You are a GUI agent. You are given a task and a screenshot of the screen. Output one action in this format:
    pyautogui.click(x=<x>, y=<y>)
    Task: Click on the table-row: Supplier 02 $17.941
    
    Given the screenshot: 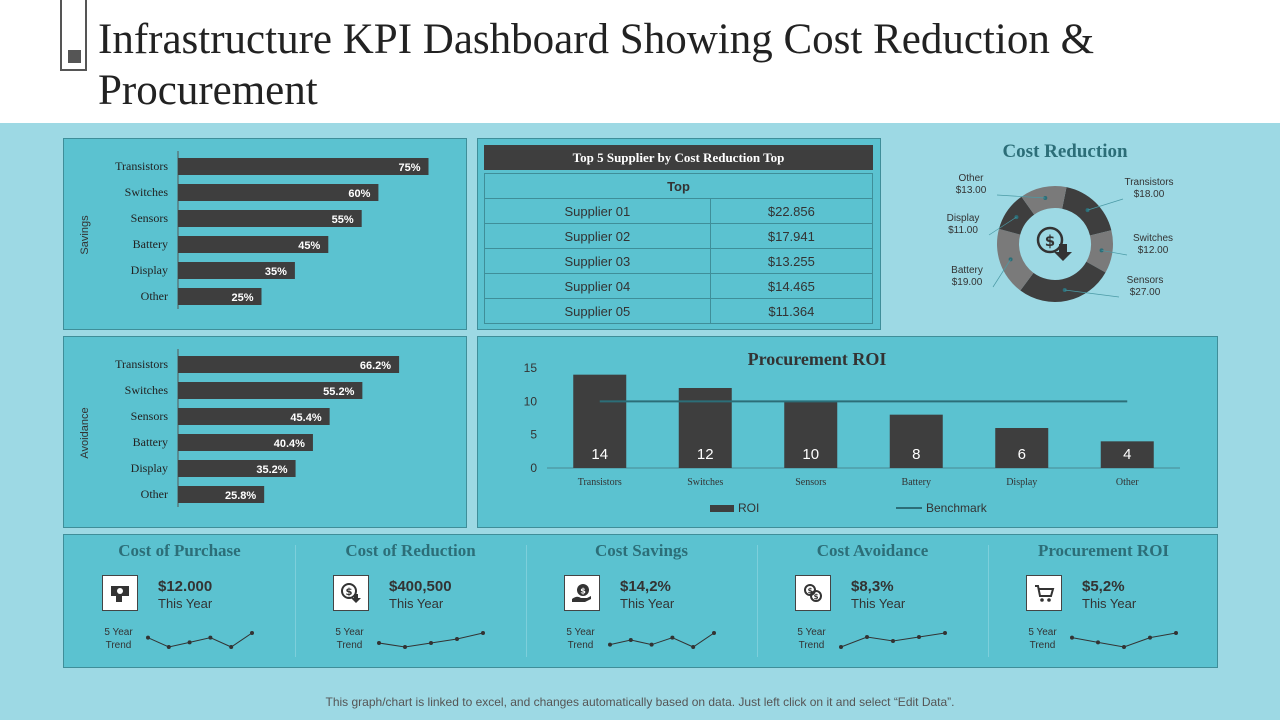 What is the action you would take?
    pyautogui.click(x=679, y=236)
    